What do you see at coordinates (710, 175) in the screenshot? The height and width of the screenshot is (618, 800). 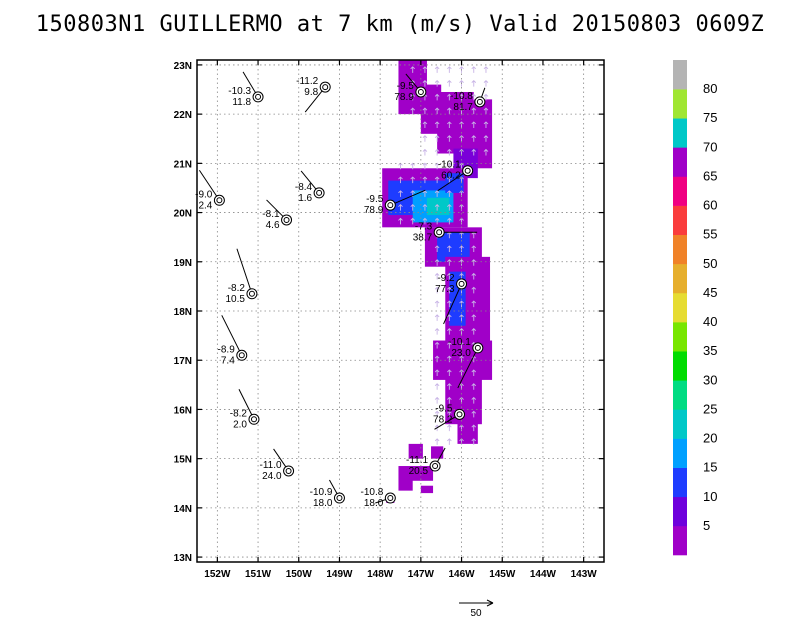 I see `colorbar-label: 65` at bounding box center [710, 175].